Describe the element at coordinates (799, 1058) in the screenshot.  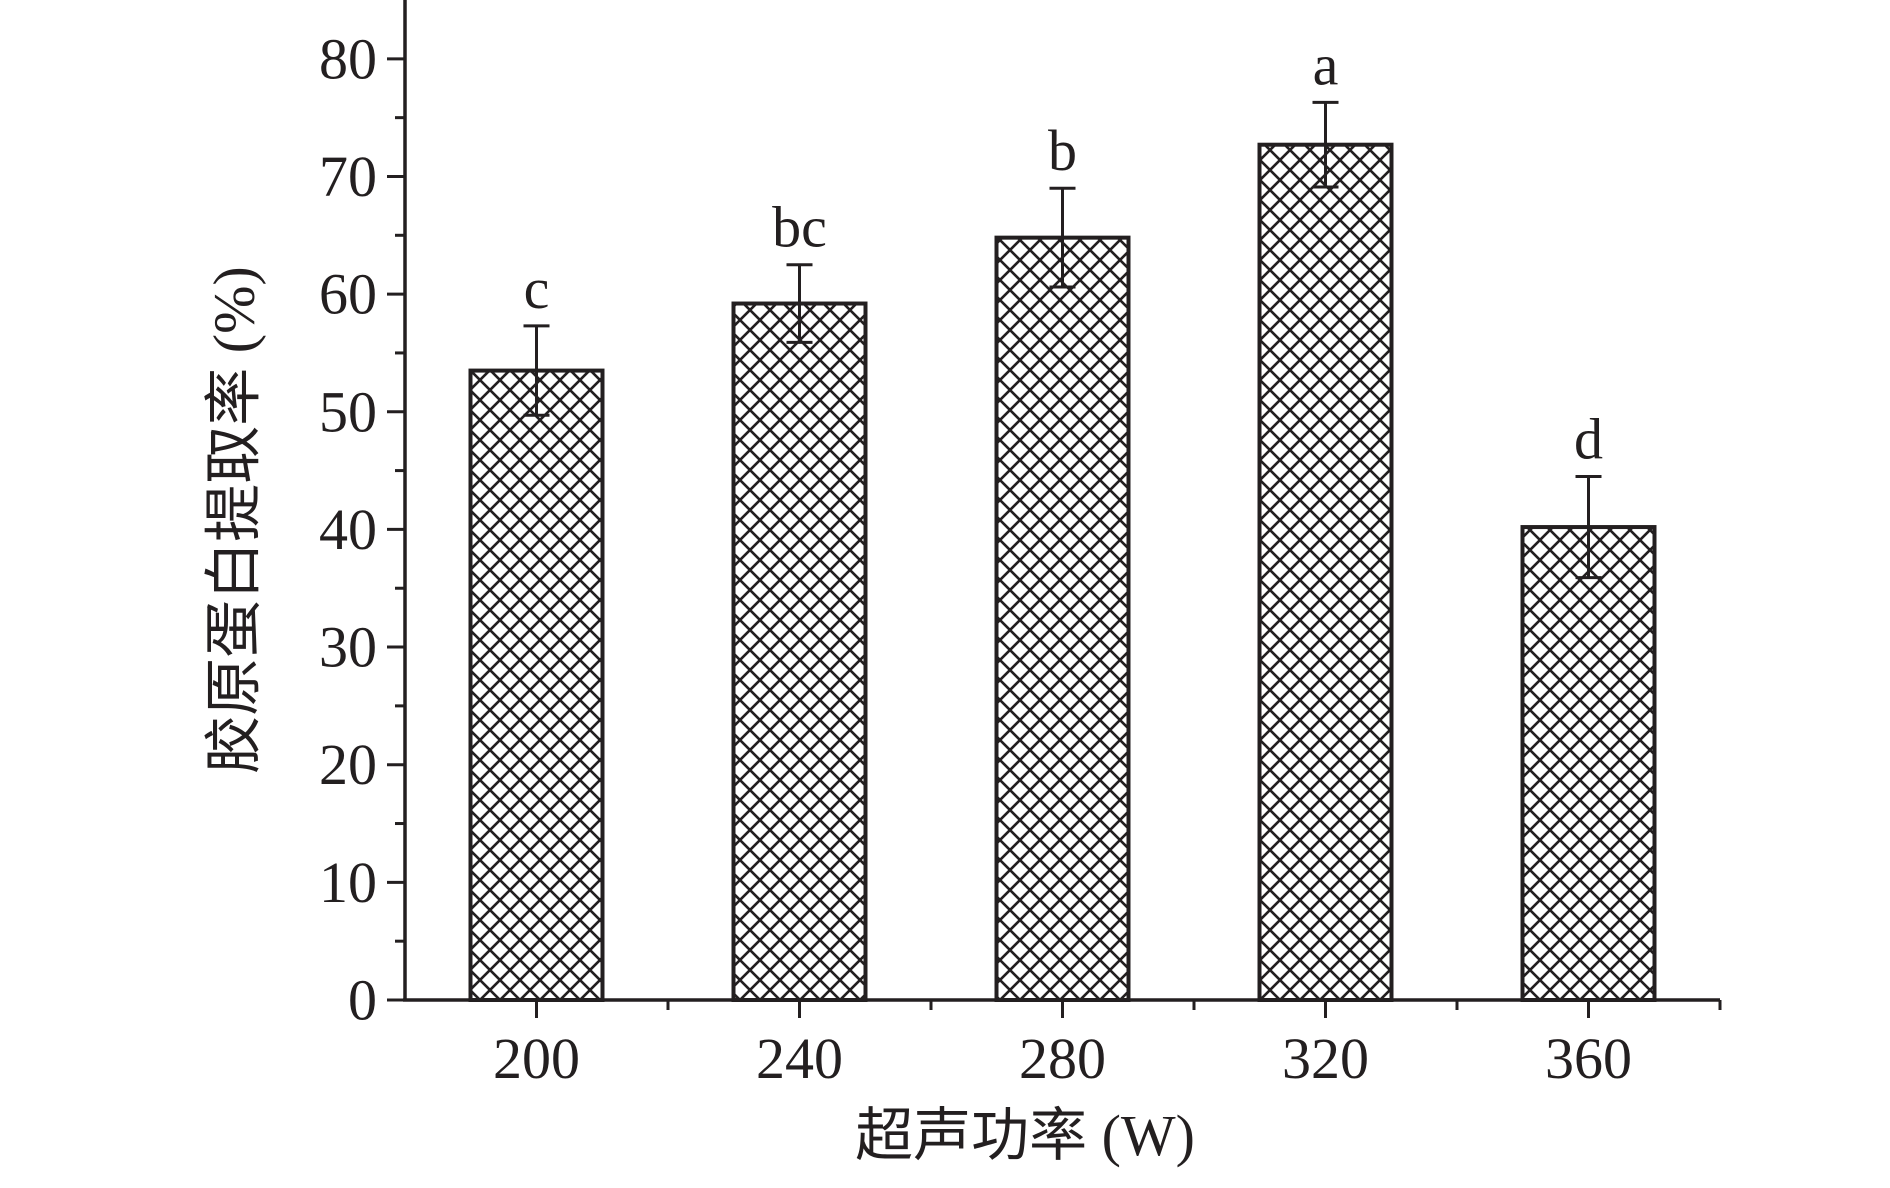
I see `x-tick-label: 240` at that location.